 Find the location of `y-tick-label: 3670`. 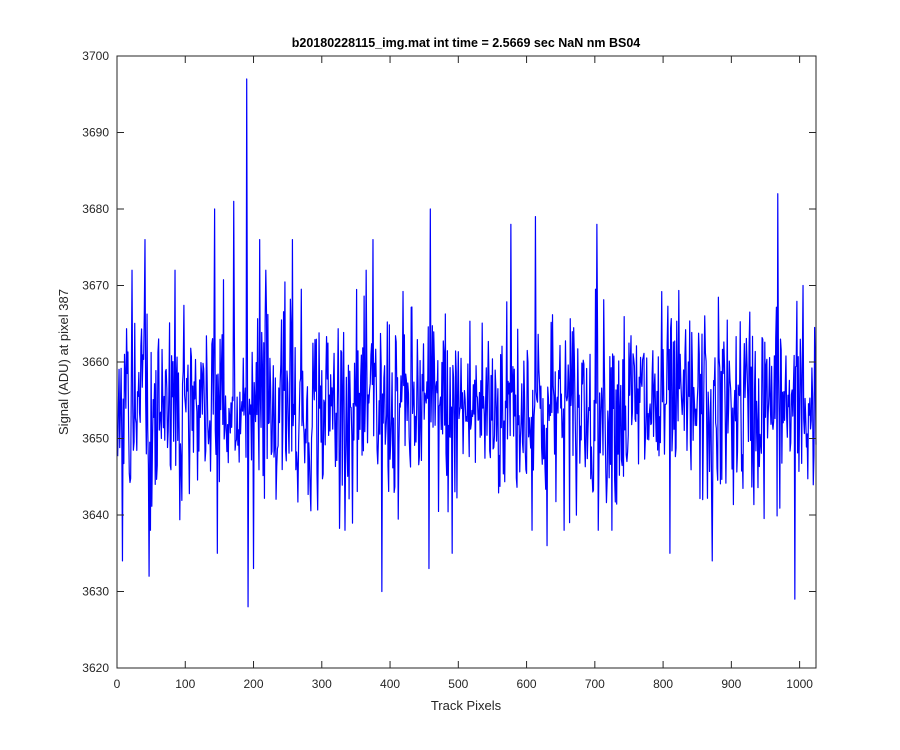

y-tick-label: 3670 is located at coordinates (95, 286).